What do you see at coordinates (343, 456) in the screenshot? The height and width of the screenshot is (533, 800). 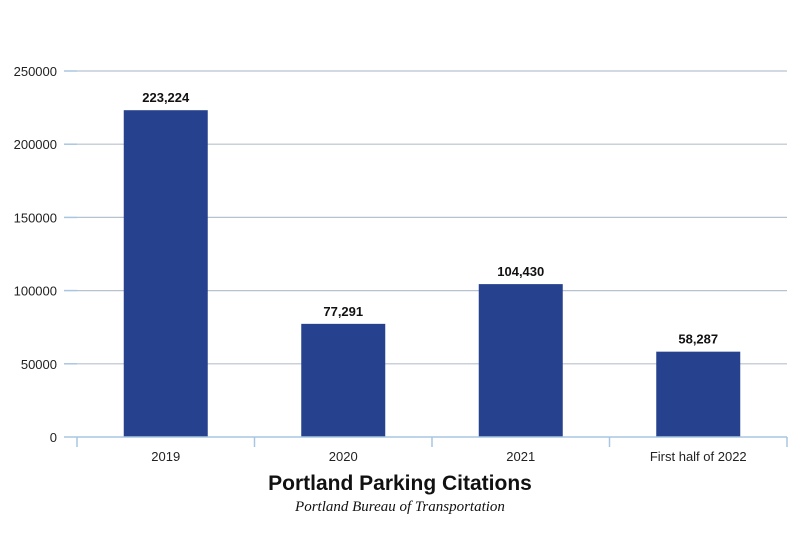 I see `x-tick-label: 2020` at bounding box center [343, 456].